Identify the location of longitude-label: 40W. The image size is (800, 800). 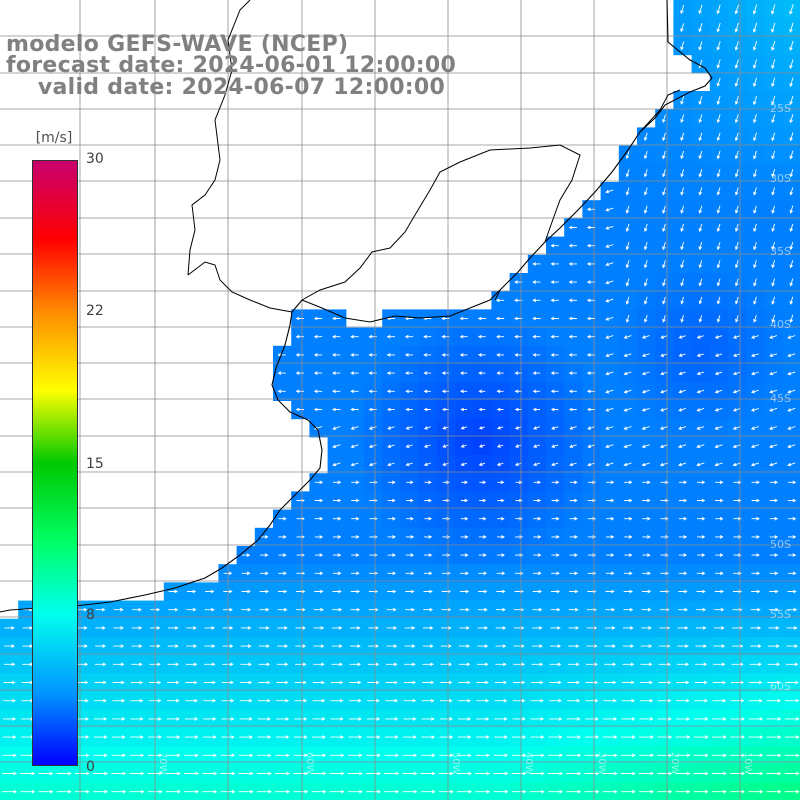
(528, 763).